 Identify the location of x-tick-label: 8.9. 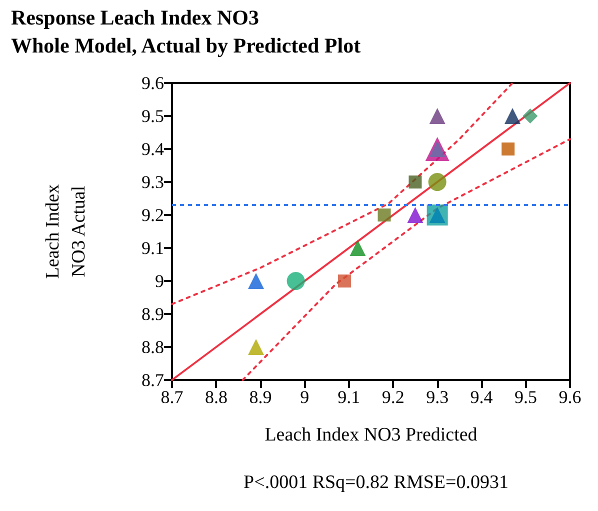
(260, 397).